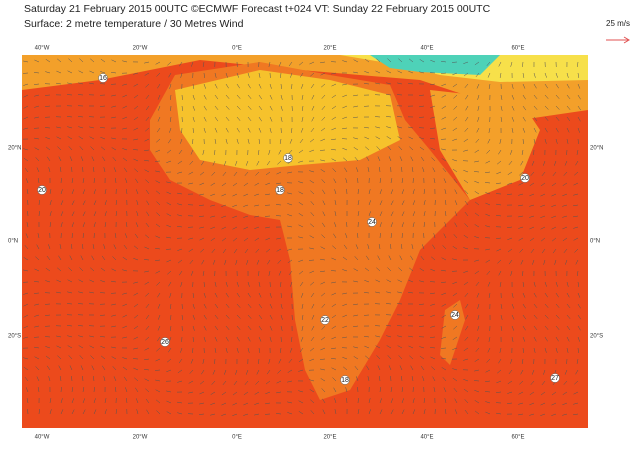 The height and width of the screenshot is (452, 640). Describe the element at coordinates (555, 378) in the screenshot. I see `station-value: 27` at that location.